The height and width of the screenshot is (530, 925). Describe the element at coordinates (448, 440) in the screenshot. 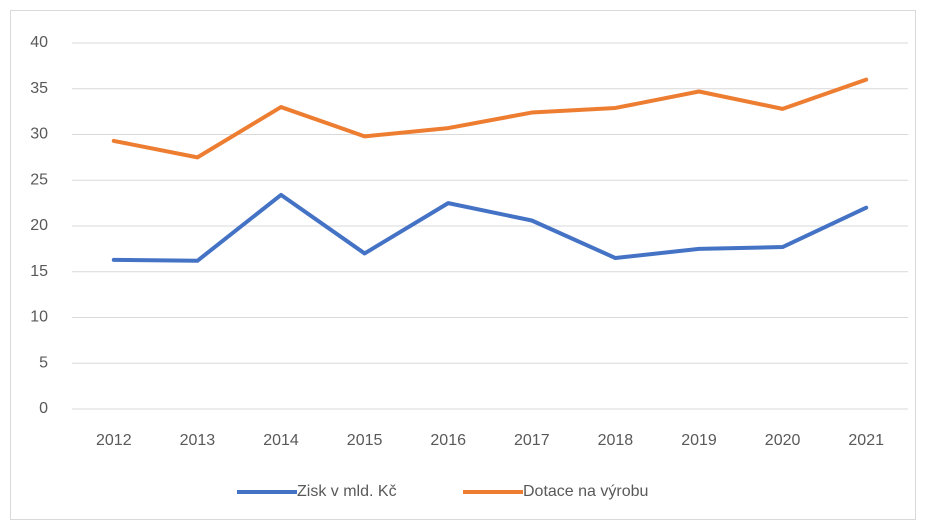

I see `x-tick-label: 2016` at that location.